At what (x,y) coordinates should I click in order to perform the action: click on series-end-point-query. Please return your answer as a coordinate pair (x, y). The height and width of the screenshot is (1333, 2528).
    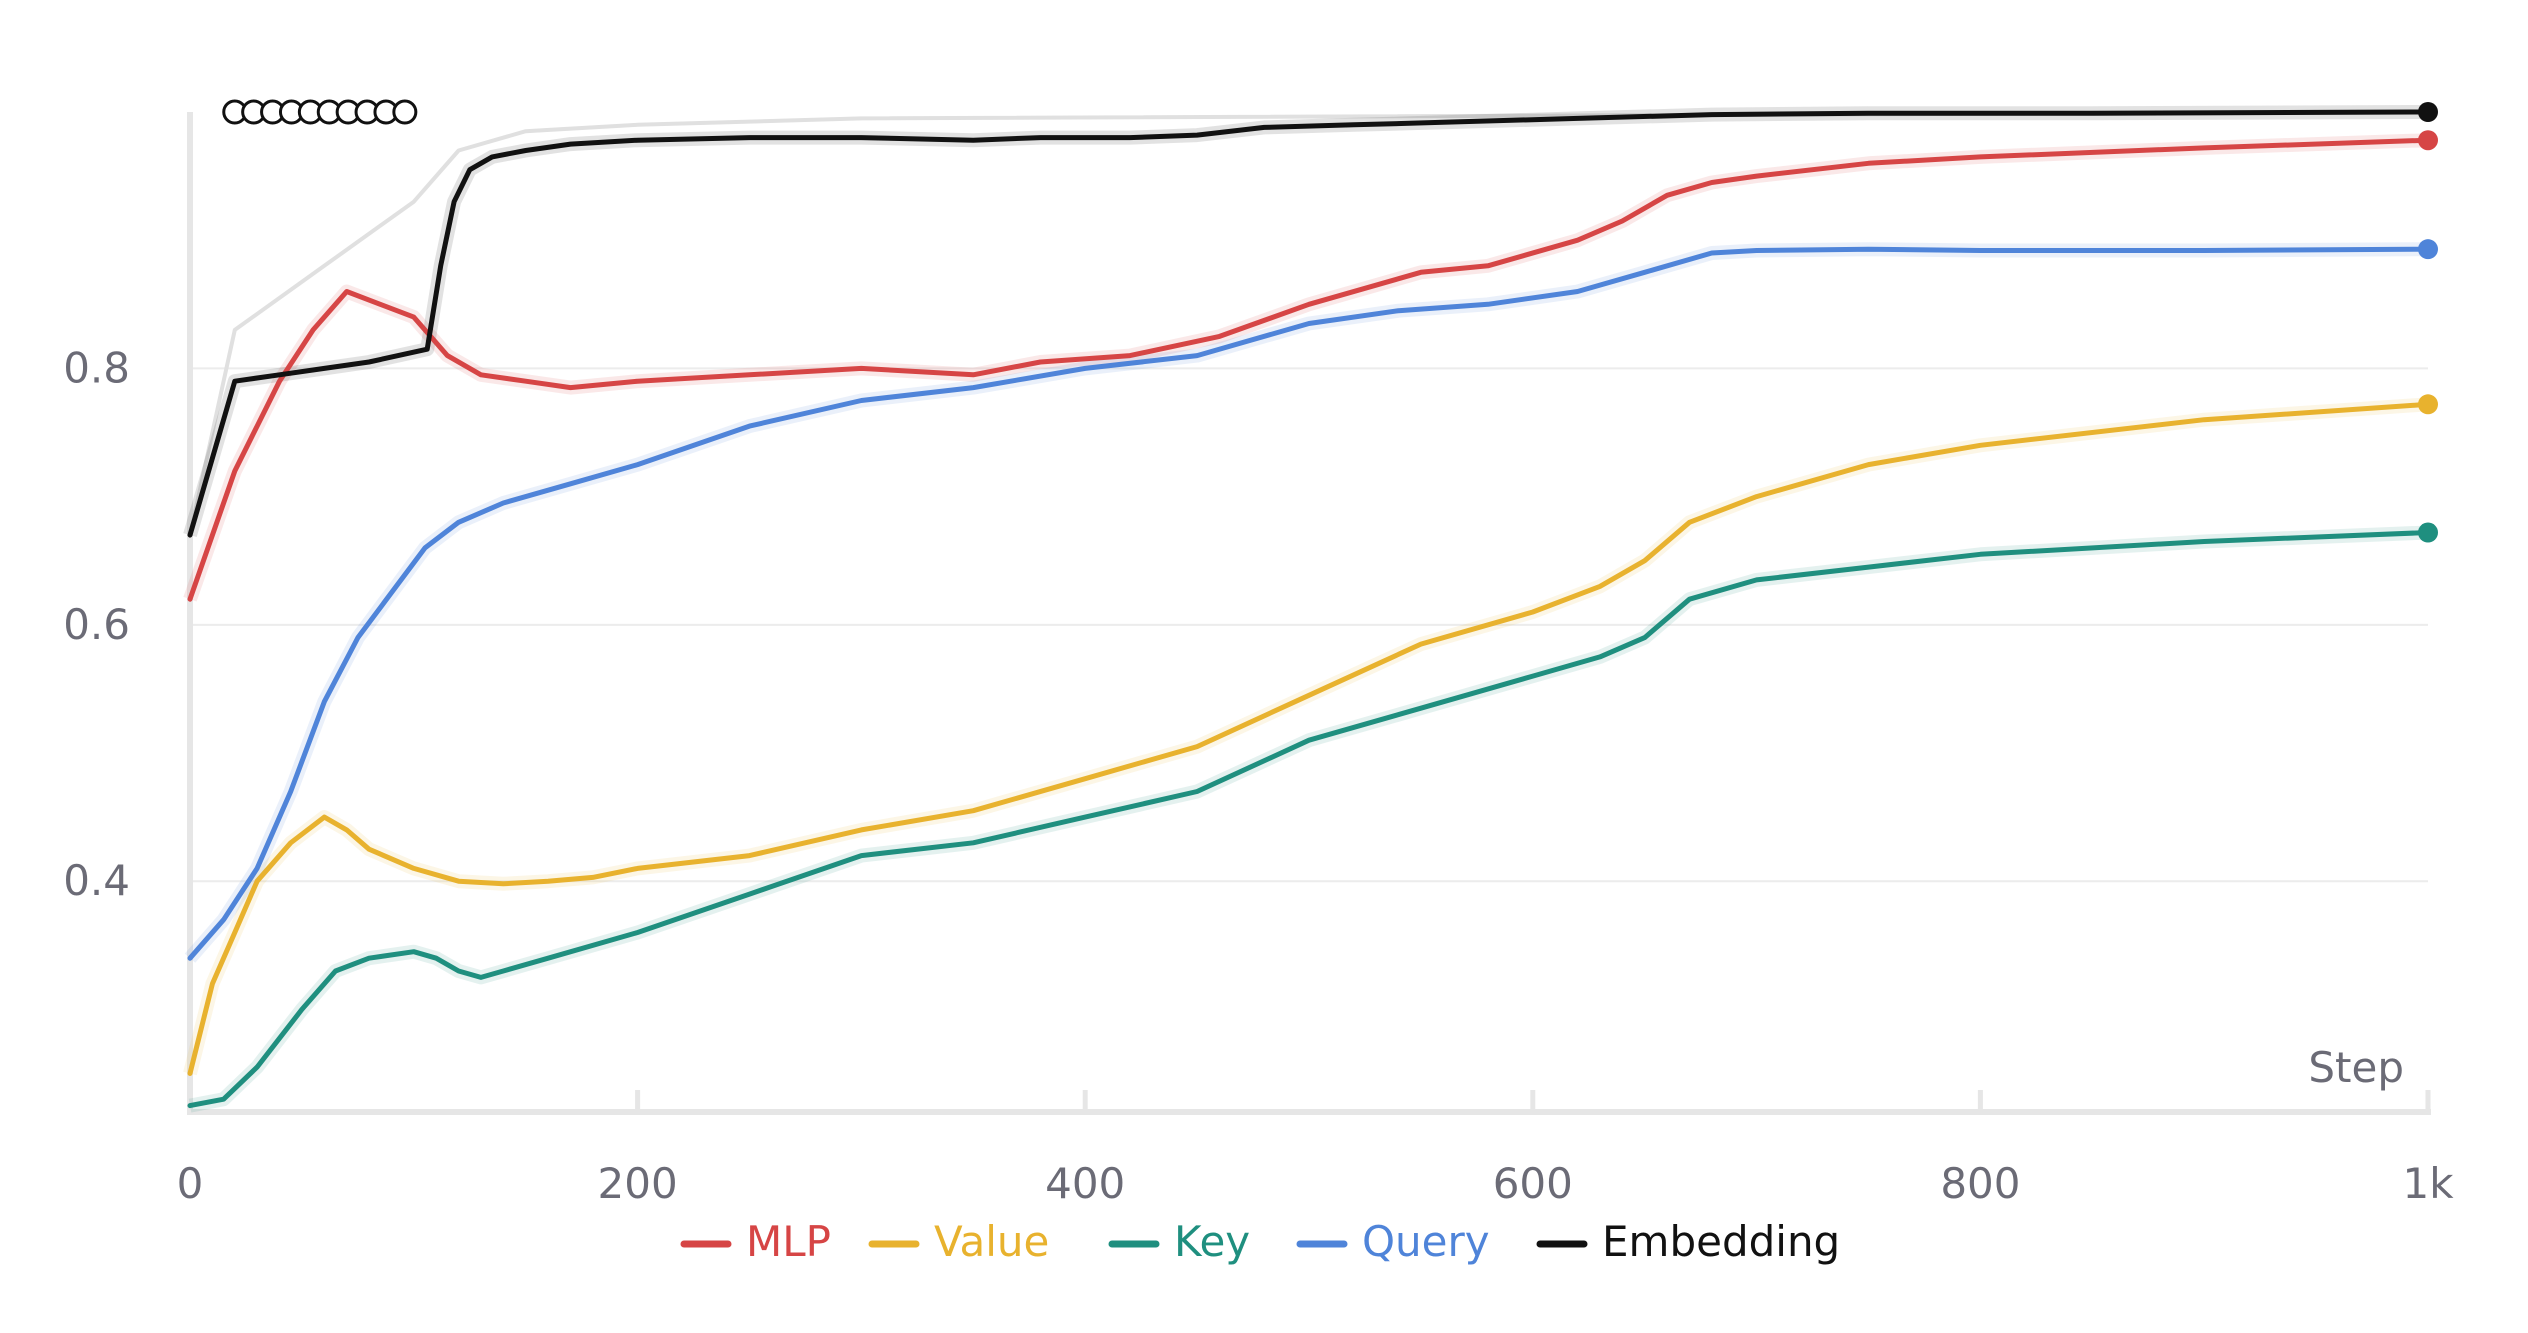
    Looking at the image, I should click on (2428, 249).